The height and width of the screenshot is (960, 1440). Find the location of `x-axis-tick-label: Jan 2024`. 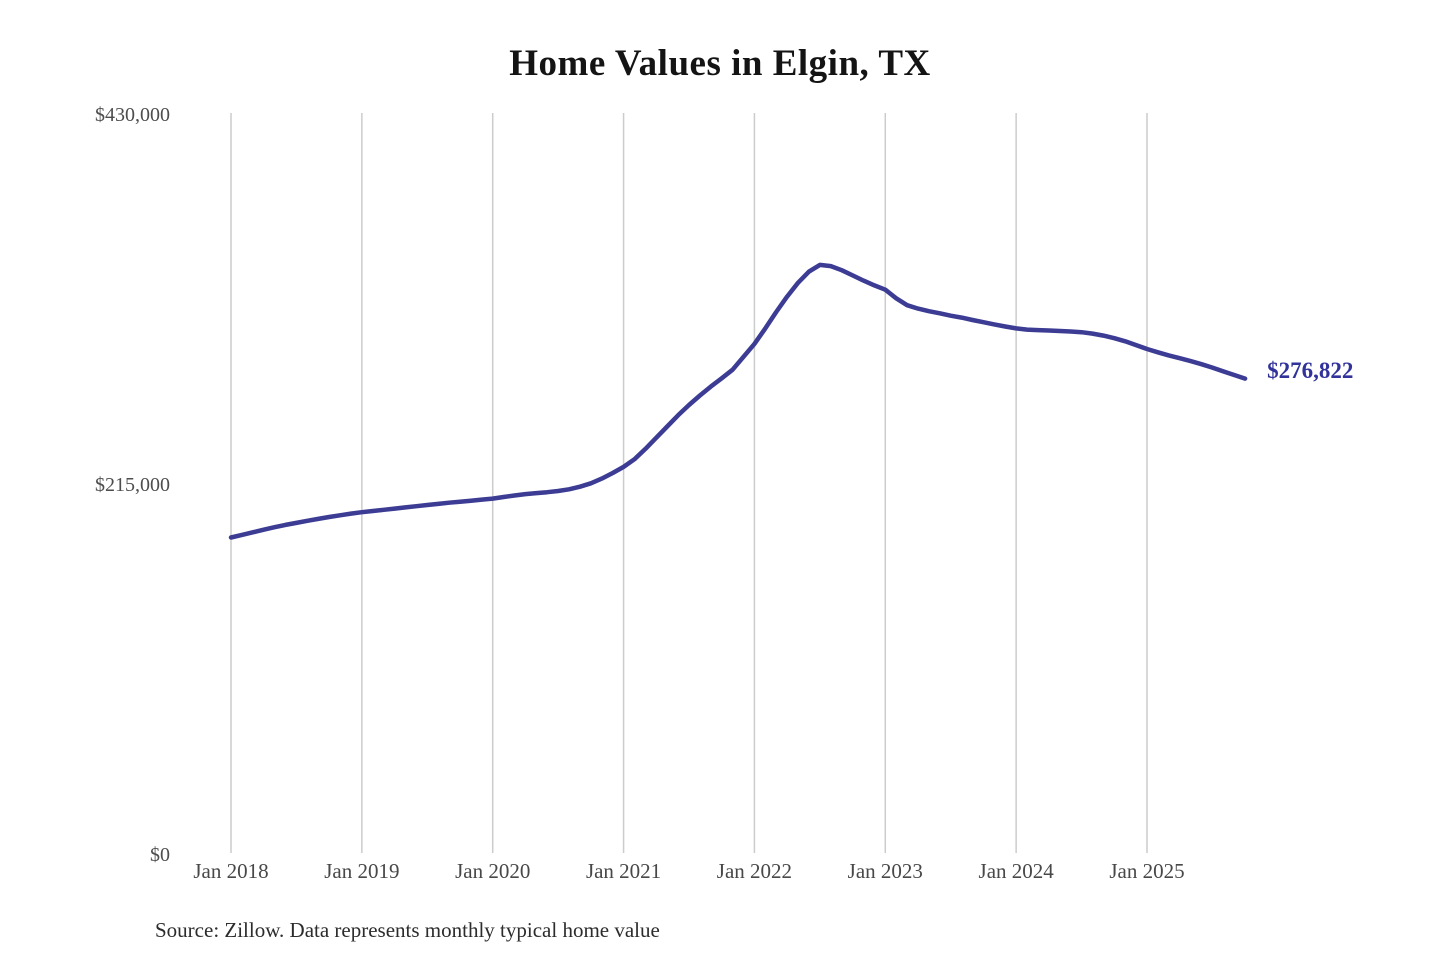

x-axis-tick-label: Jan 2024 is located at coordinates (1016, 871).